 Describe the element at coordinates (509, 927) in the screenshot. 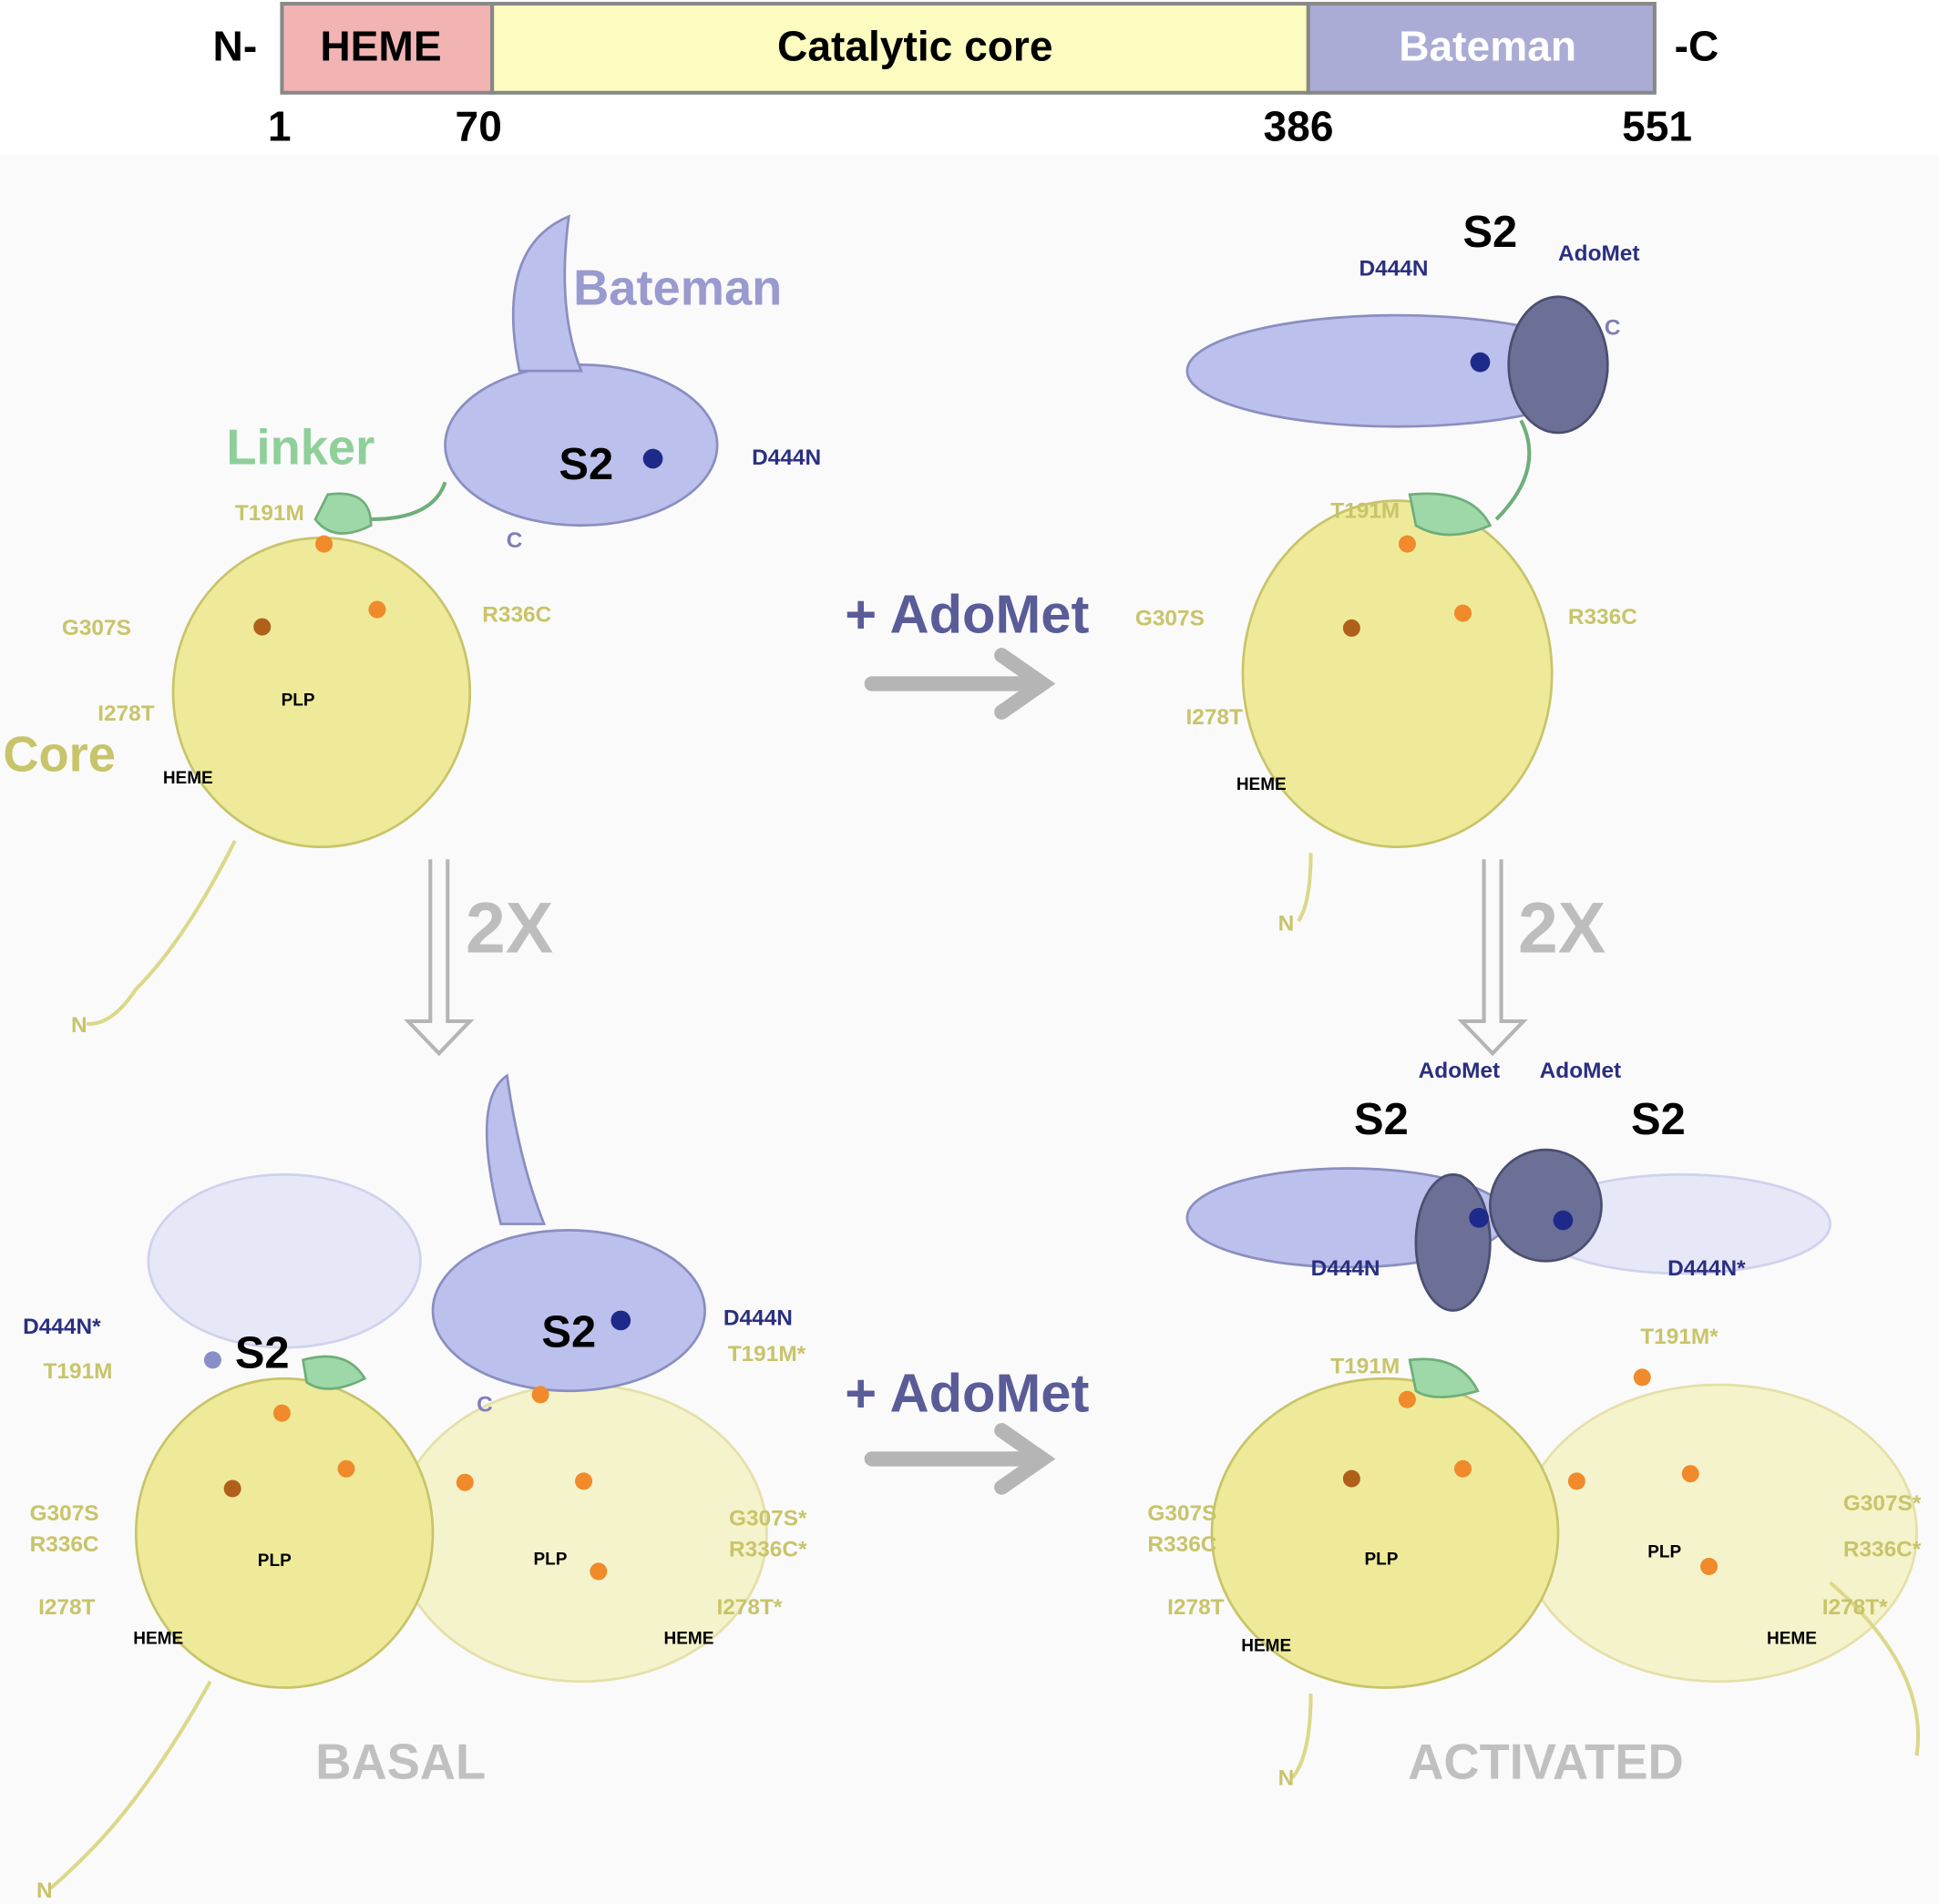

I see `dimer-label: 2X` at that location.